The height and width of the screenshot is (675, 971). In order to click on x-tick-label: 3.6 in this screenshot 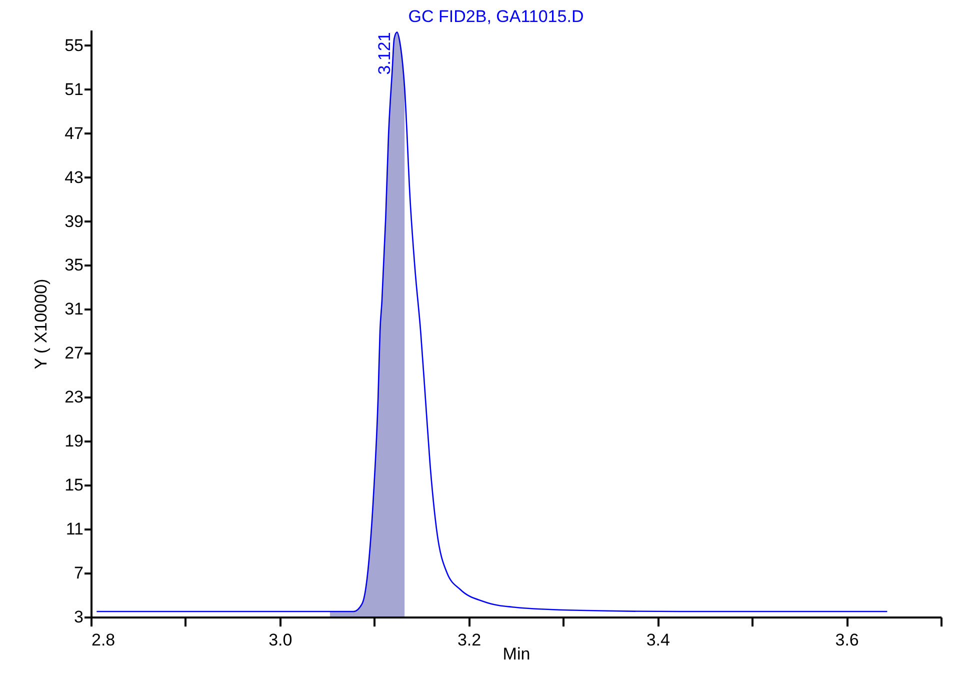, I will do `click(847, 640)`.